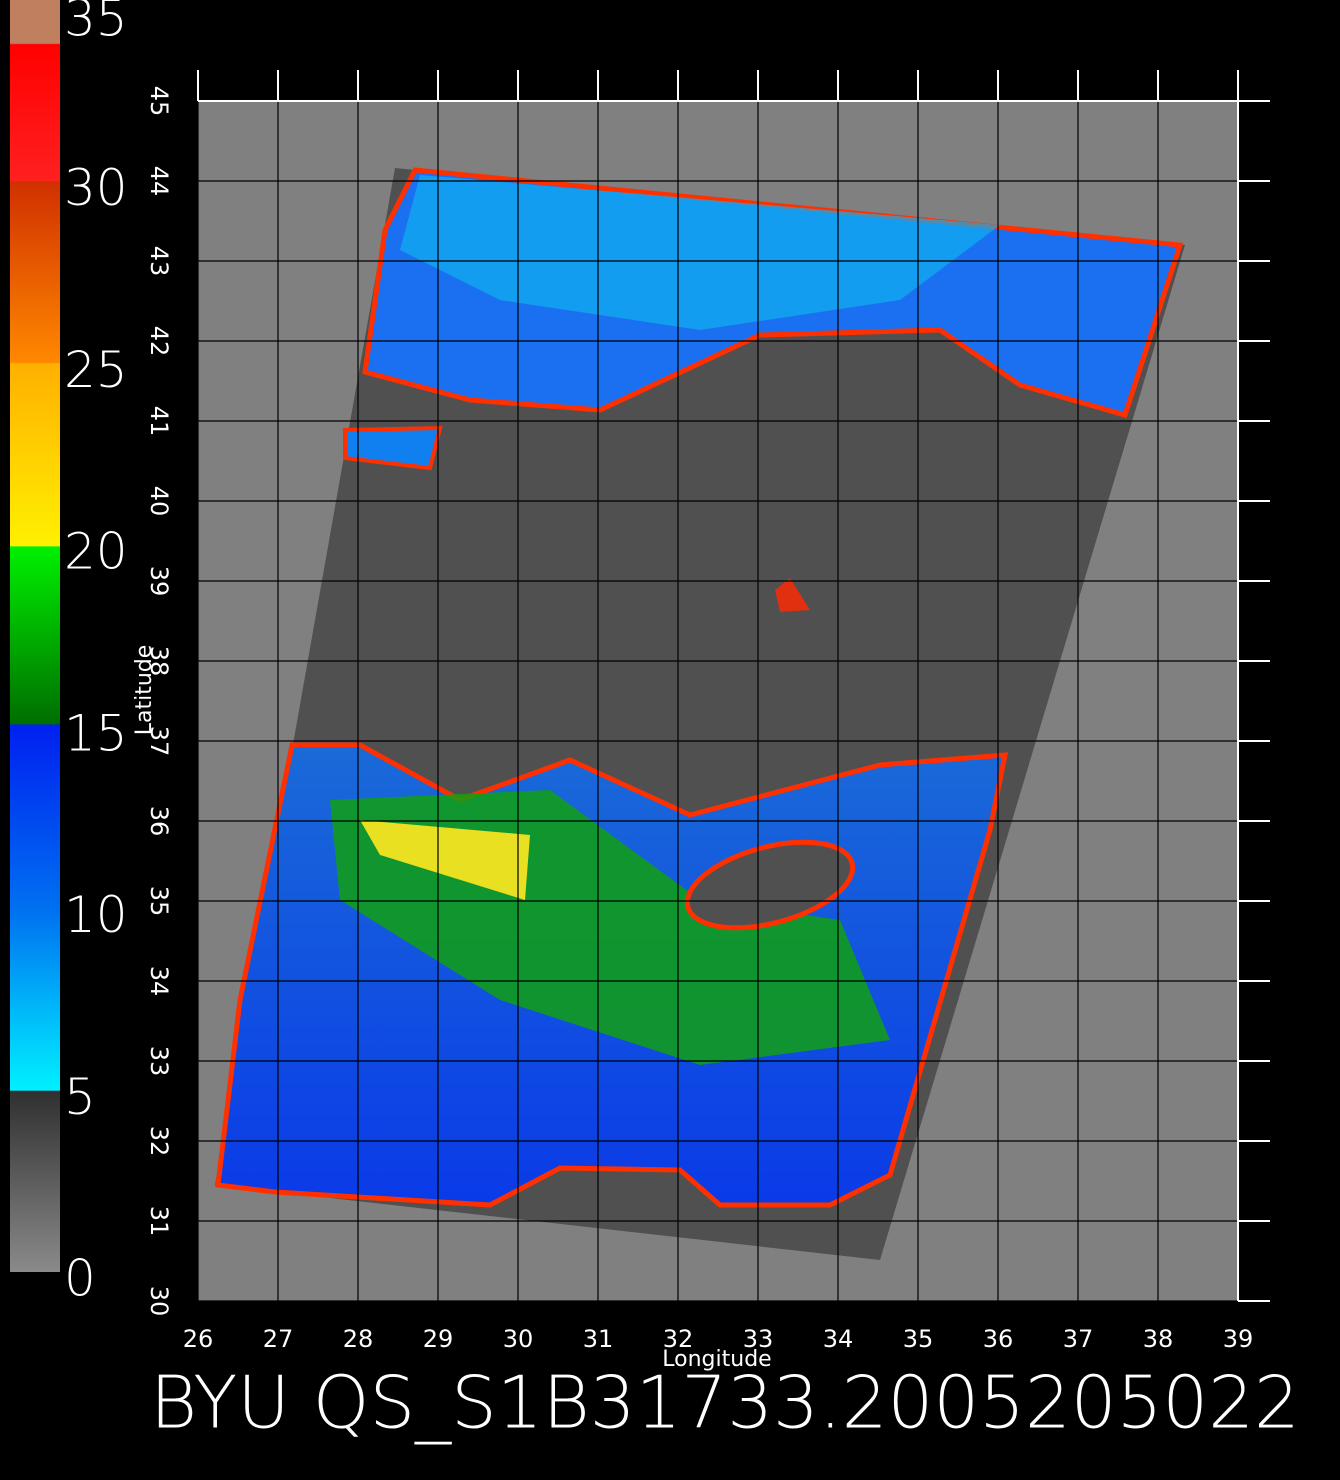 This screenshot has width=1340, height=1480. What do you see at coordinates (838, 1339) in the screenshot?
I see `x-tick-label: 34` at bounding box center [838, 1339].